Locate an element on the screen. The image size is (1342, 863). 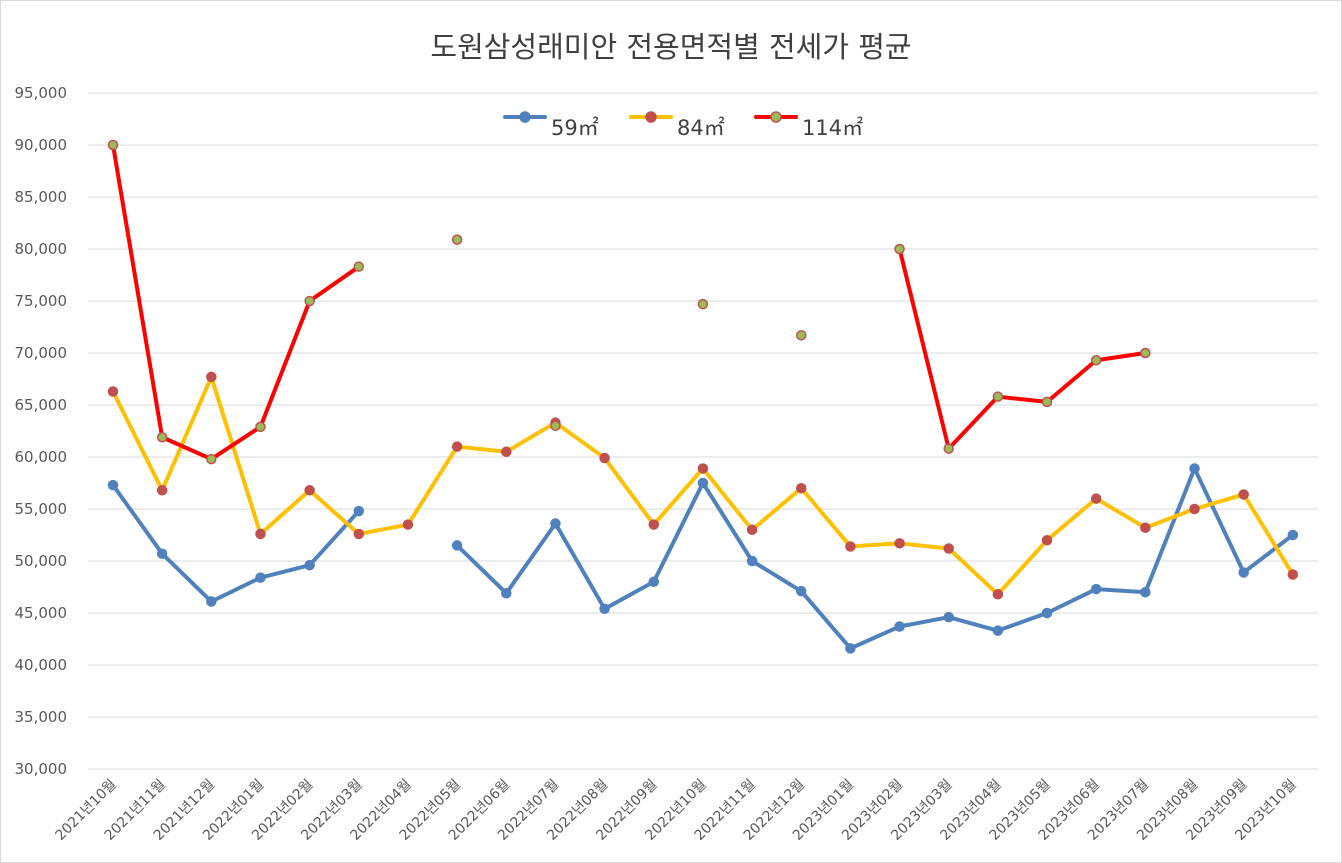
y-tick-label: 30,000 is located at coordinates (41, 769).